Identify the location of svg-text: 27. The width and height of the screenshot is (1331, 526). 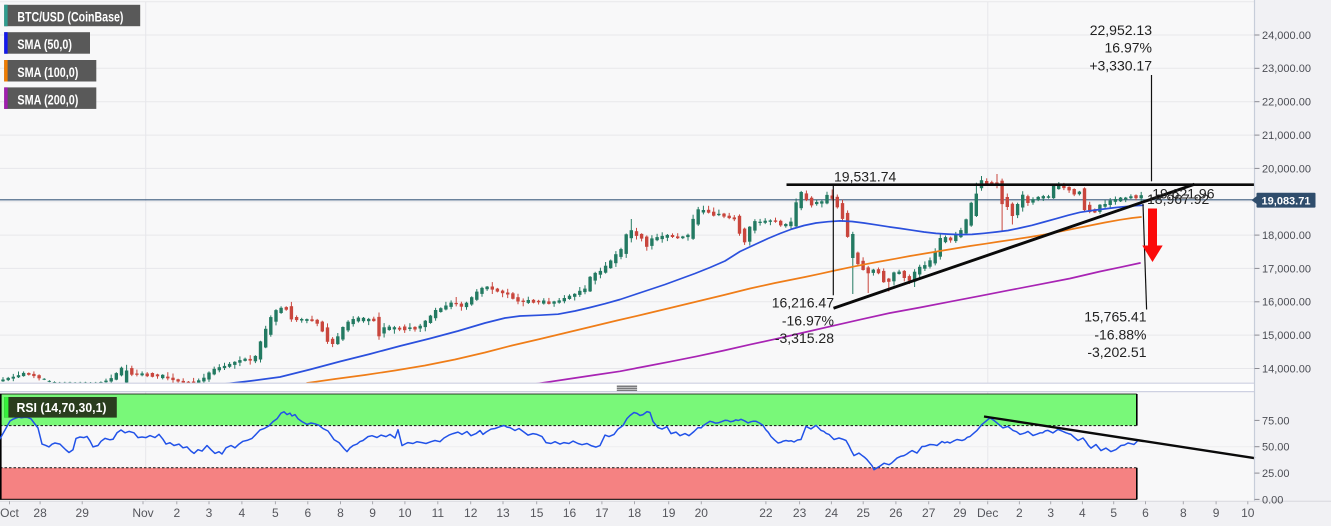
(929, 513).